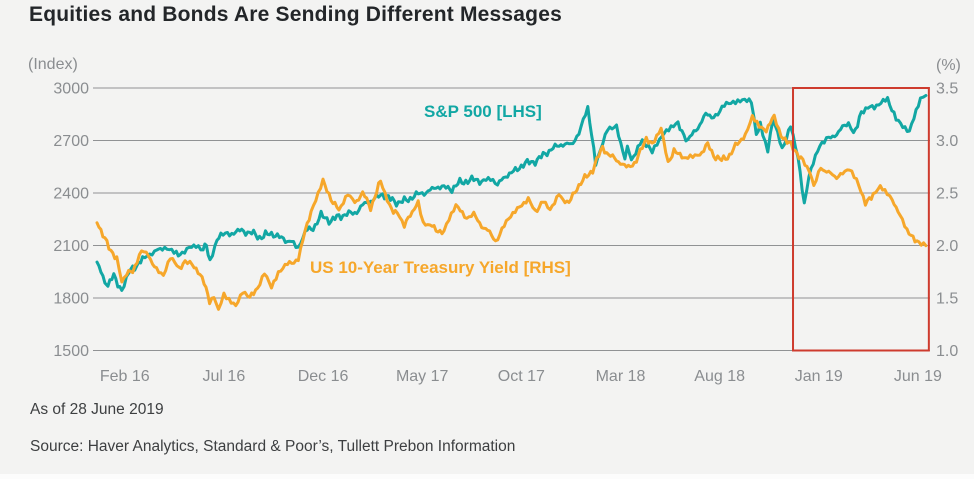  What do you see at coordinates (918, 376) in the screenshot?
I see `x-axis-tick: Jun 19` at bounding box center [918, 376].